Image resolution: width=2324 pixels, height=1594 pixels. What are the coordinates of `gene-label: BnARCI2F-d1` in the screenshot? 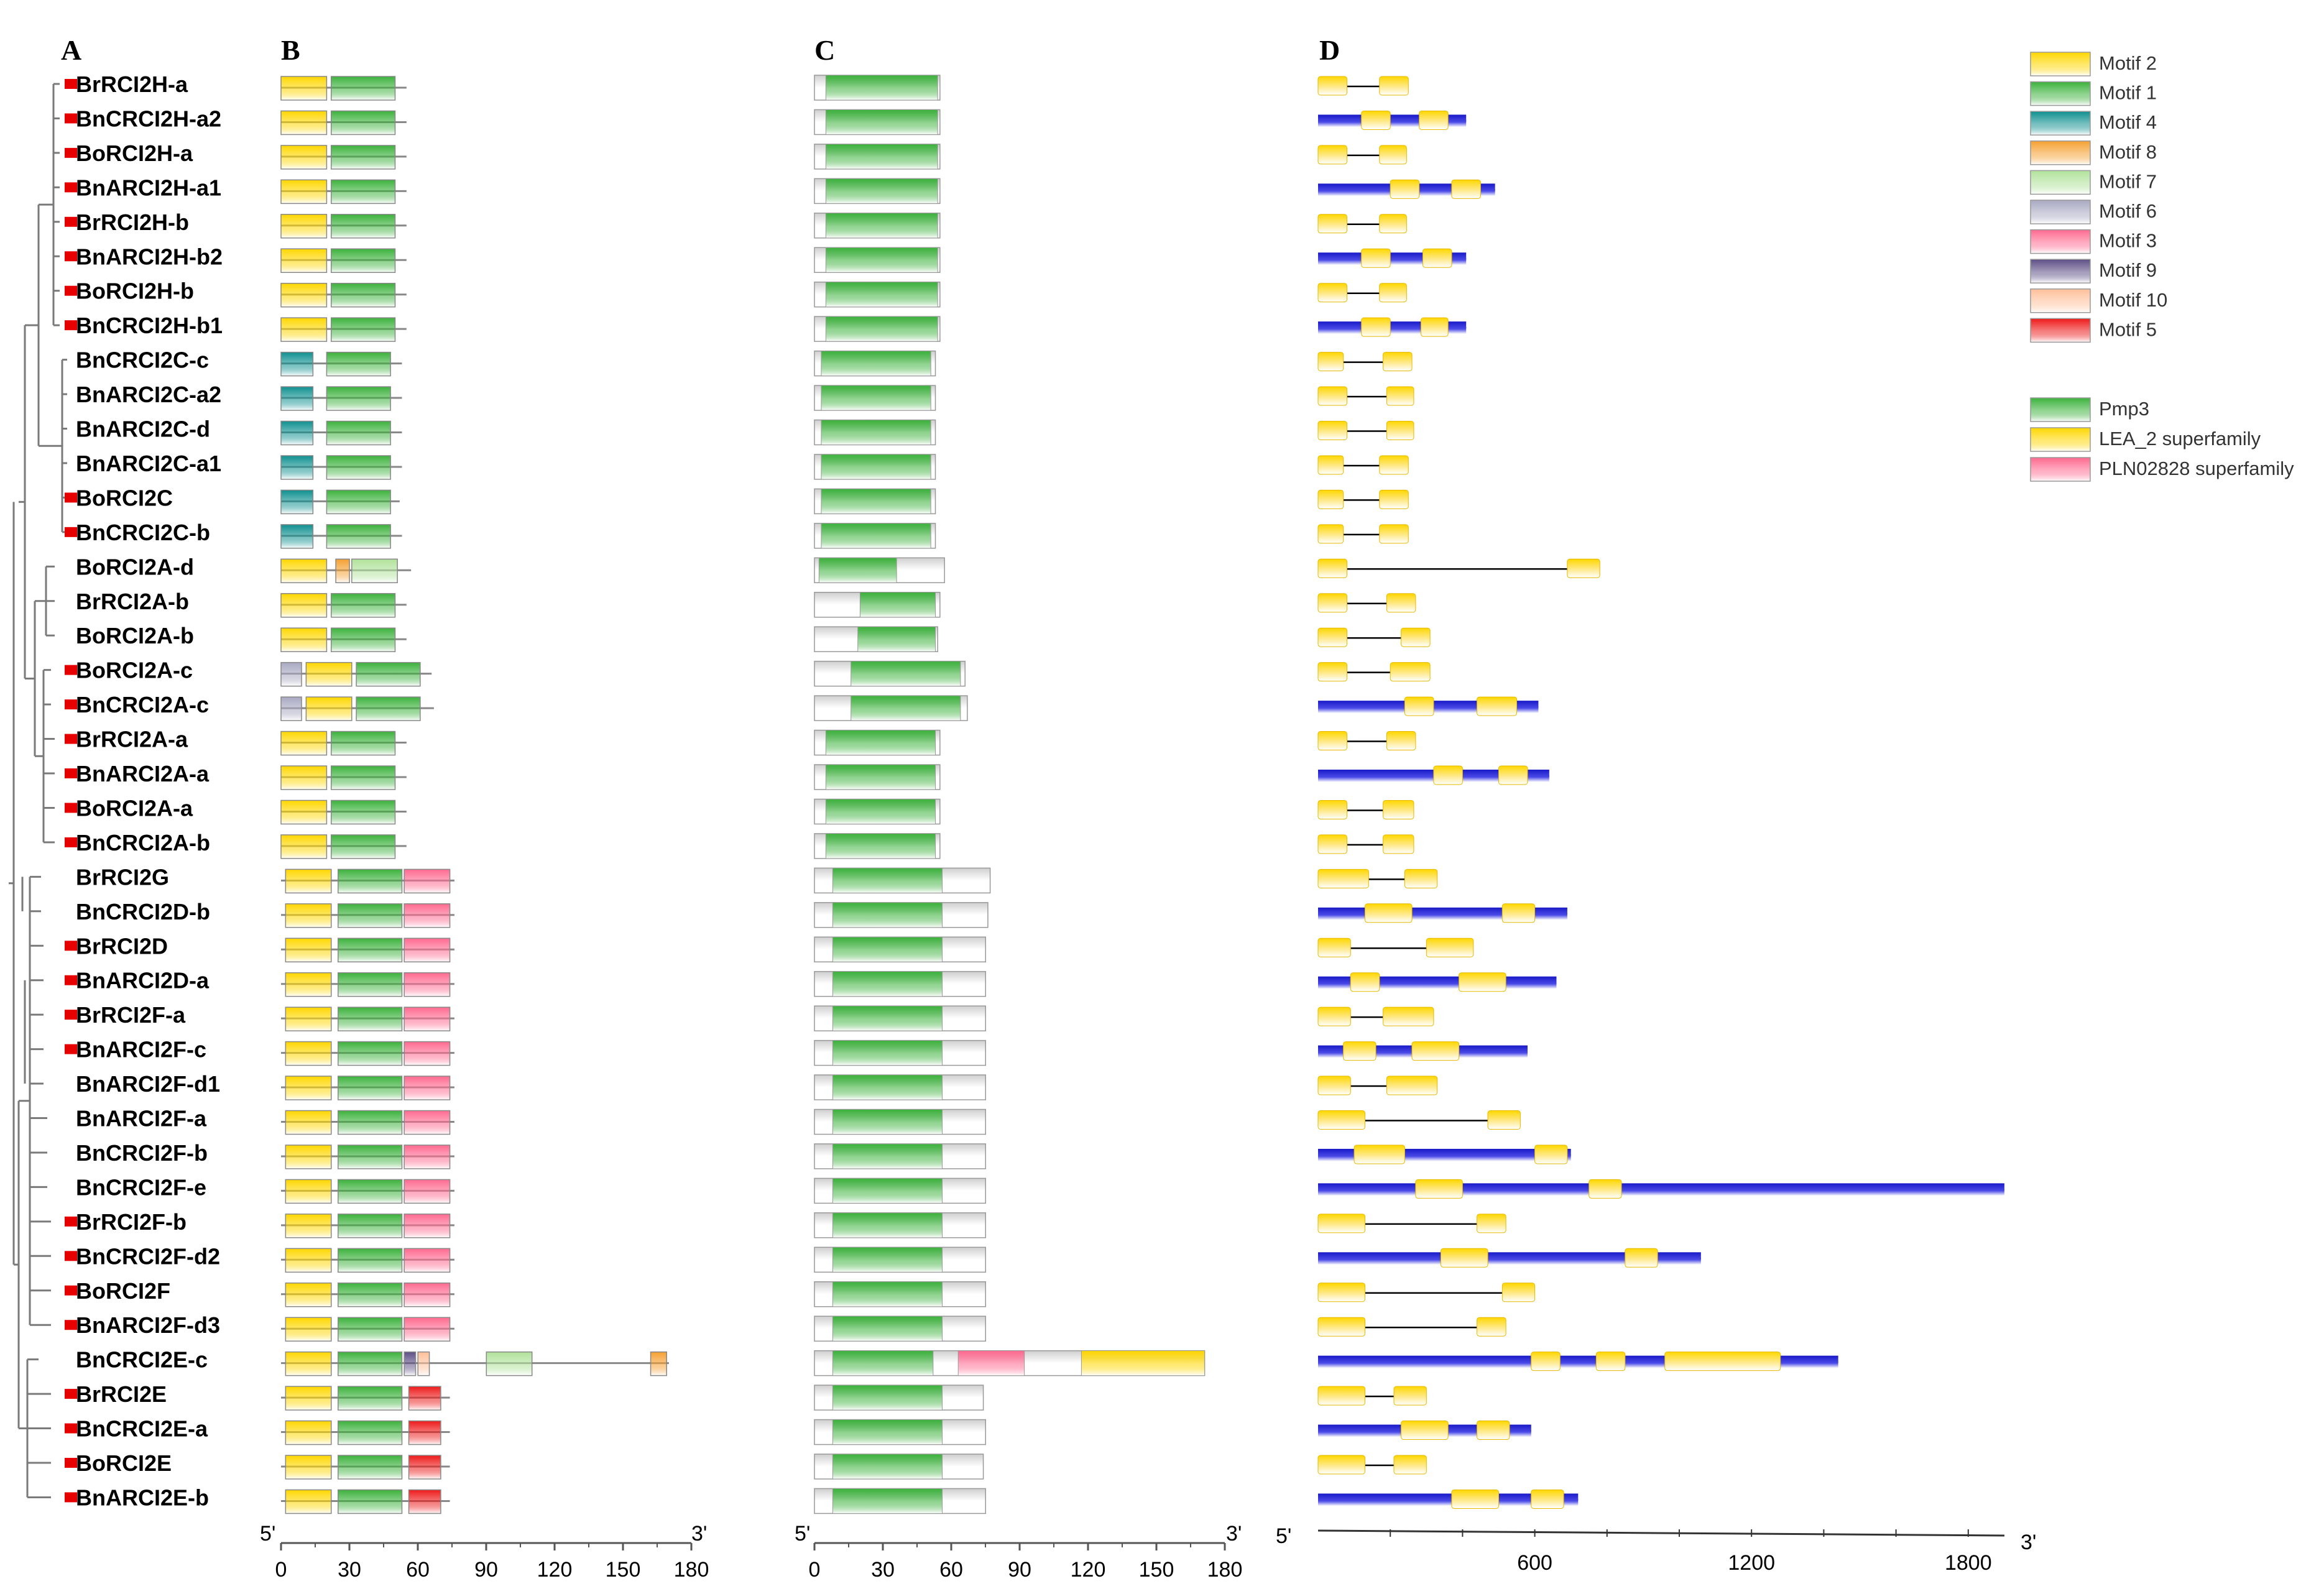 It's located at (148, 1084).